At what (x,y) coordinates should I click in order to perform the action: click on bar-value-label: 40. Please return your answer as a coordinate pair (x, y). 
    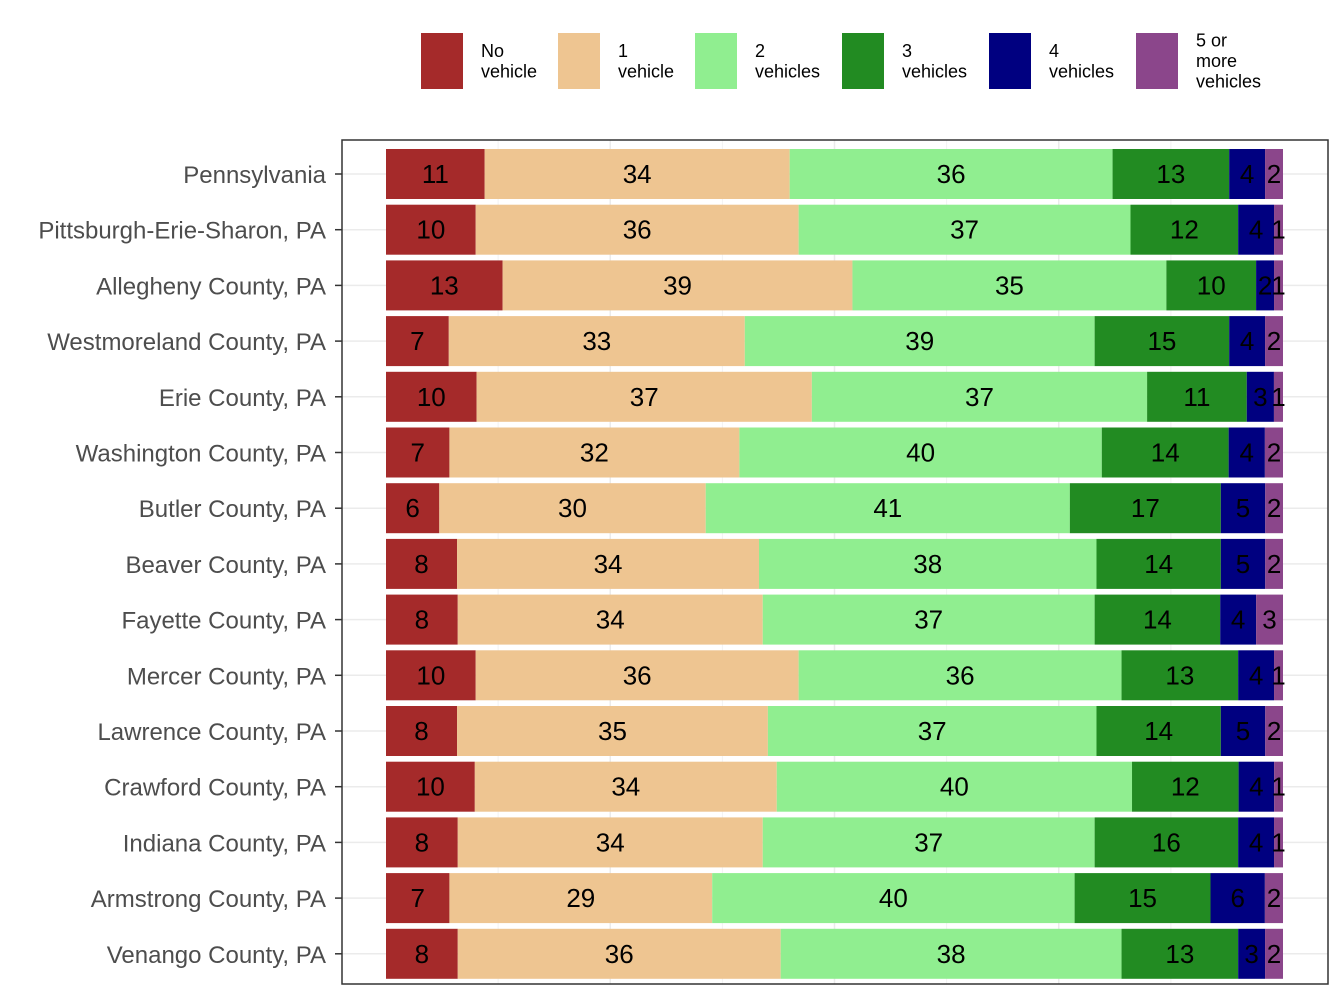
    Looking at the image, I should click on (954, 787).